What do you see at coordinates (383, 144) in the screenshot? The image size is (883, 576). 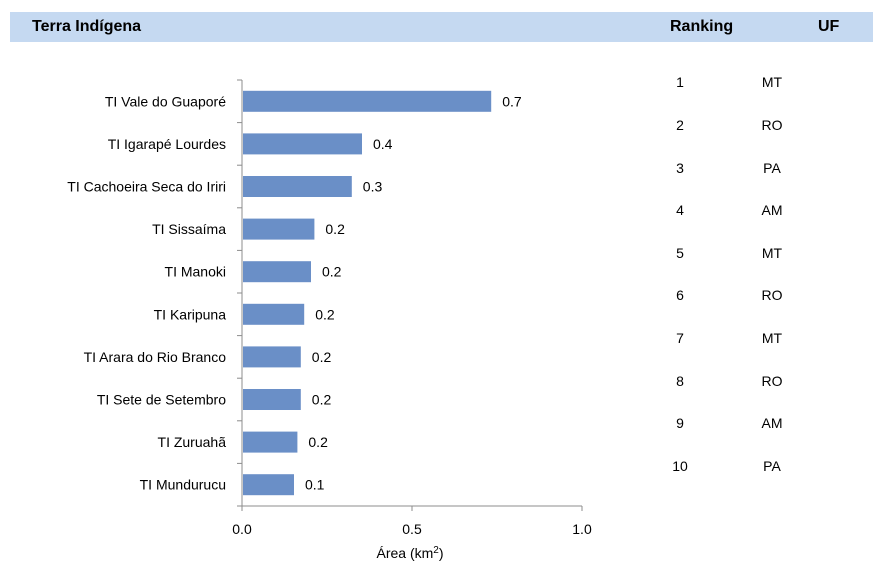 I see `data-label: 0.4` at bounding box center [383, 144].